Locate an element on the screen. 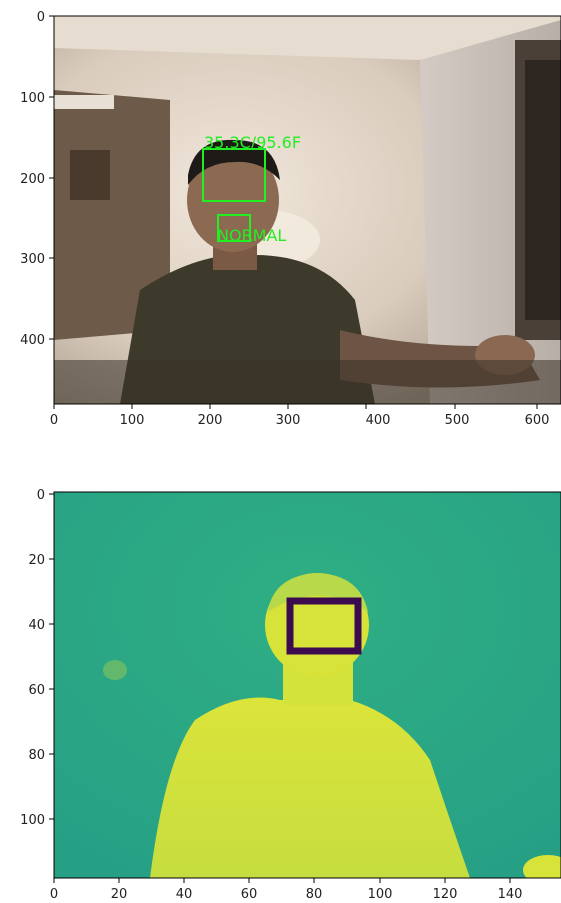 This screenshot has height=903, width=561. rgb-y-tick: 100 is located at coordinates (32, 98).